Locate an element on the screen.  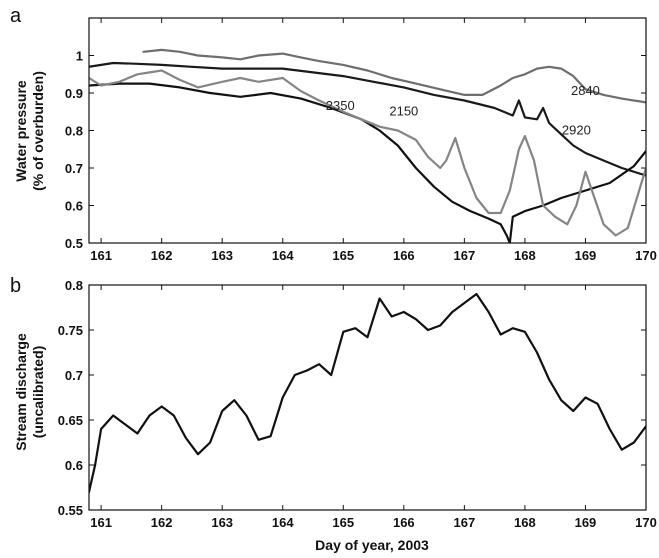
y-tick-label: 0.9 is located at coordinates (74, 93).